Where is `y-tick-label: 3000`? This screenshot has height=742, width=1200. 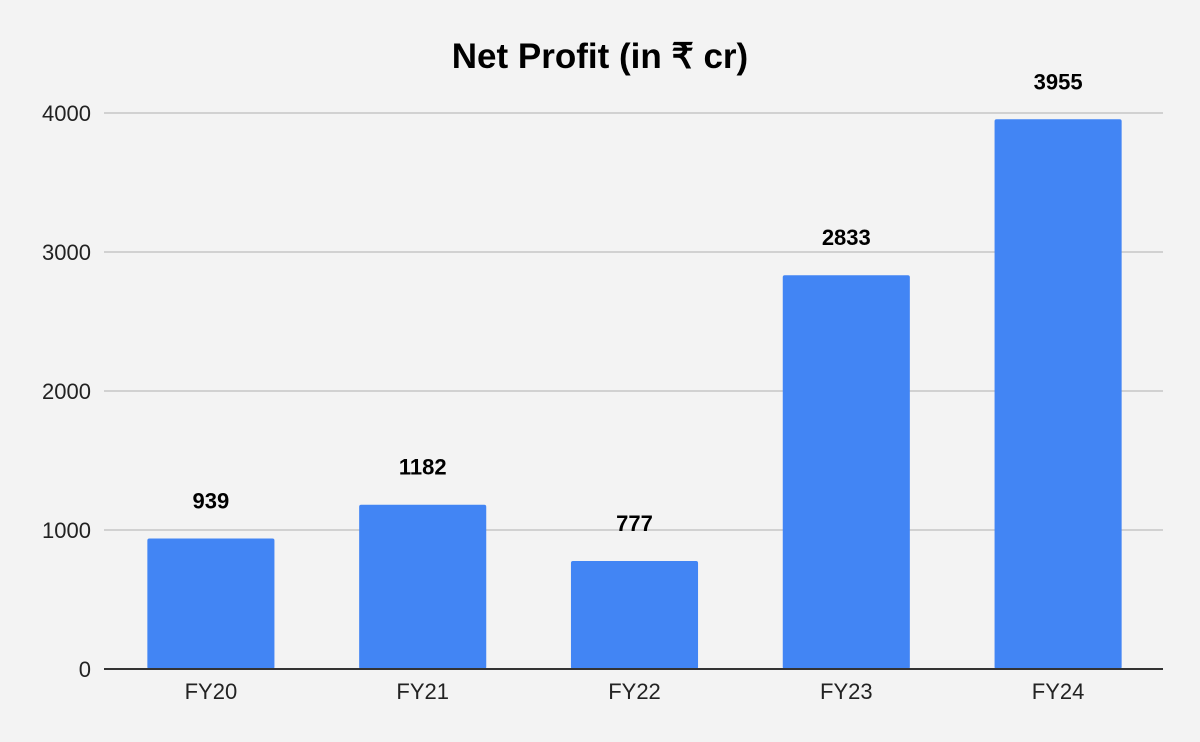 y-tick-label: 3000 is located at coordinates (66, 252).